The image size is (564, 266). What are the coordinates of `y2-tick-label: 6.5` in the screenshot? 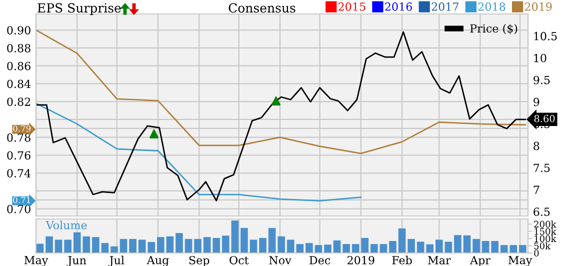 It's located at (542, 212).